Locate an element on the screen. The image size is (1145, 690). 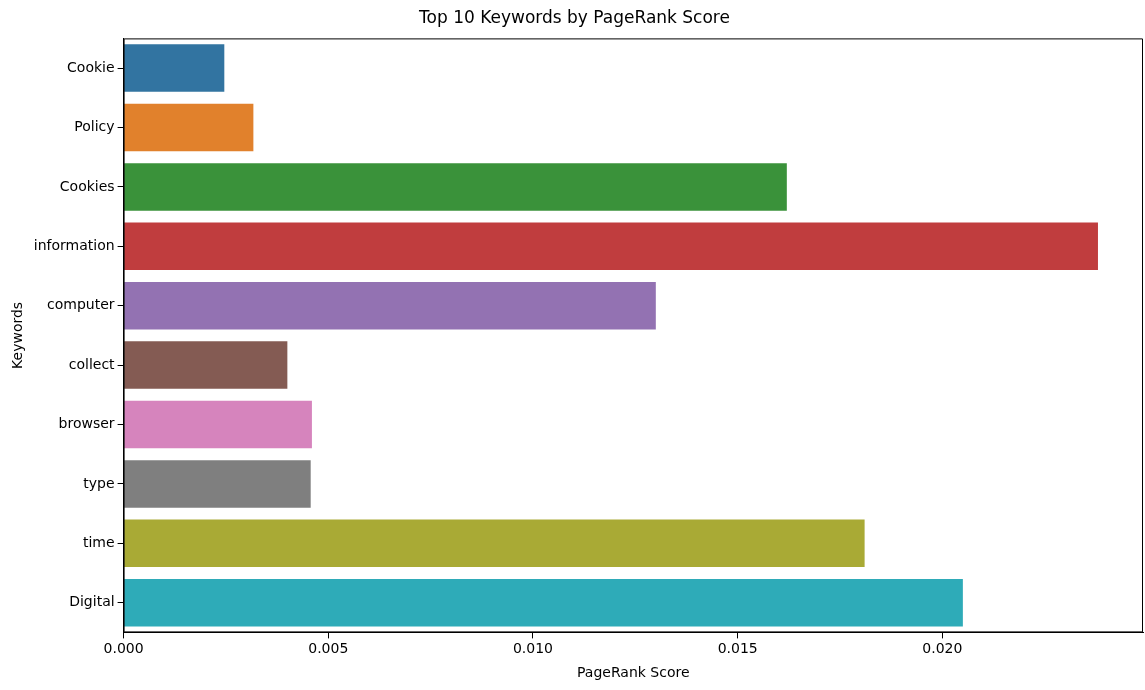
y-tick-label: Digital is located at coordinates (92, 601).